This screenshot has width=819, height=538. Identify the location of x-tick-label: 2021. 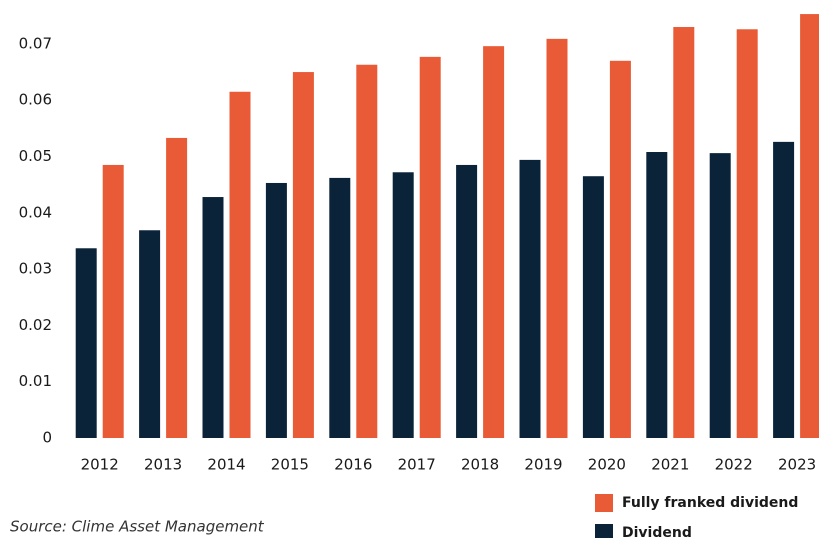
(670, 465).